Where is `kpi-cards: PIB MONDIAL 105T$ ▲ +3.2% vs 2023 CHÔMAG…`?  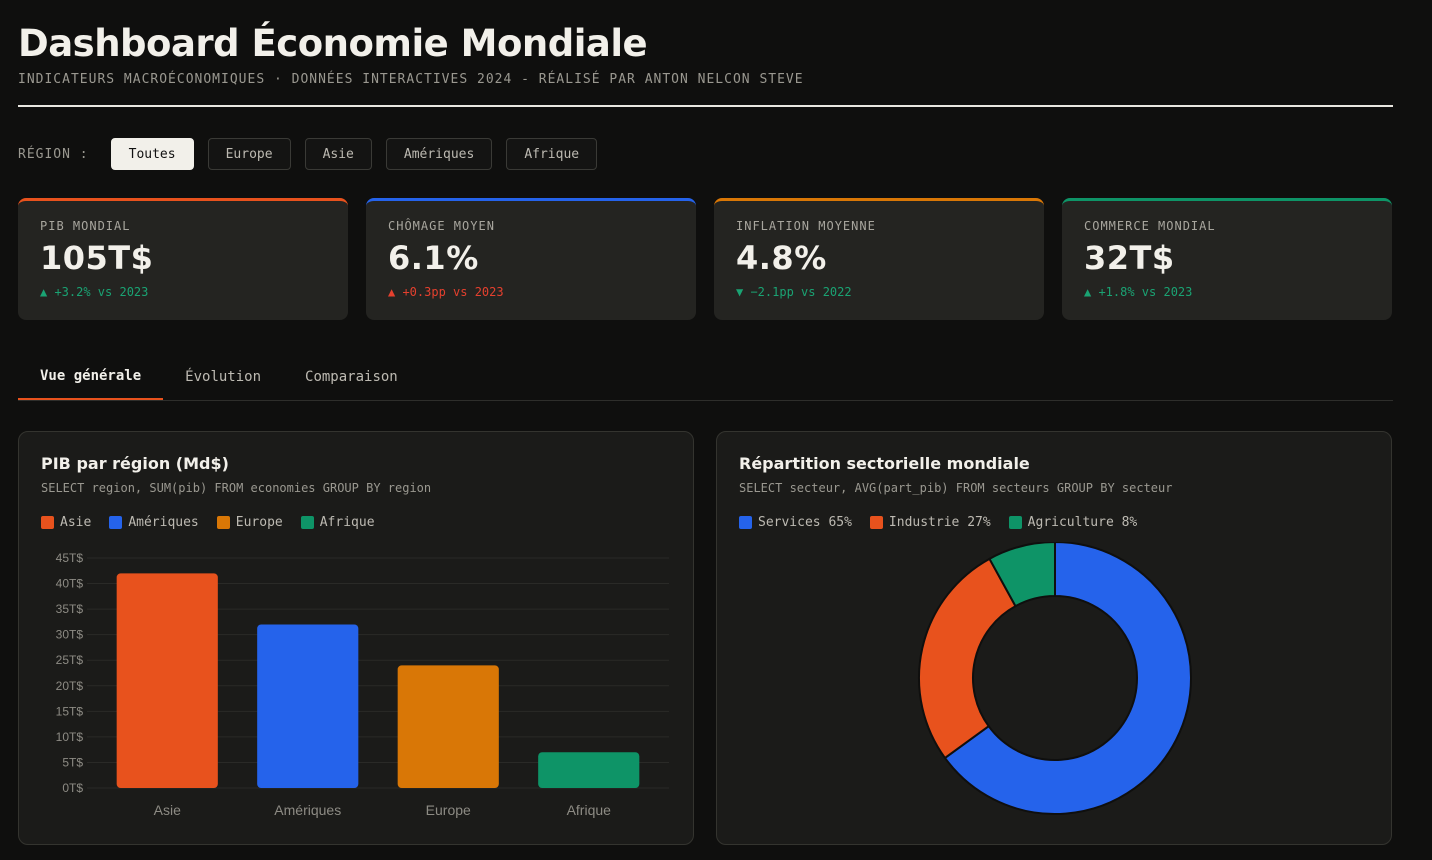 kpi-cards: PIB MONDIAL 105T$ ▲ +3.2% vs 2023 CHÔMAG… is located at coordinates (705, 259).